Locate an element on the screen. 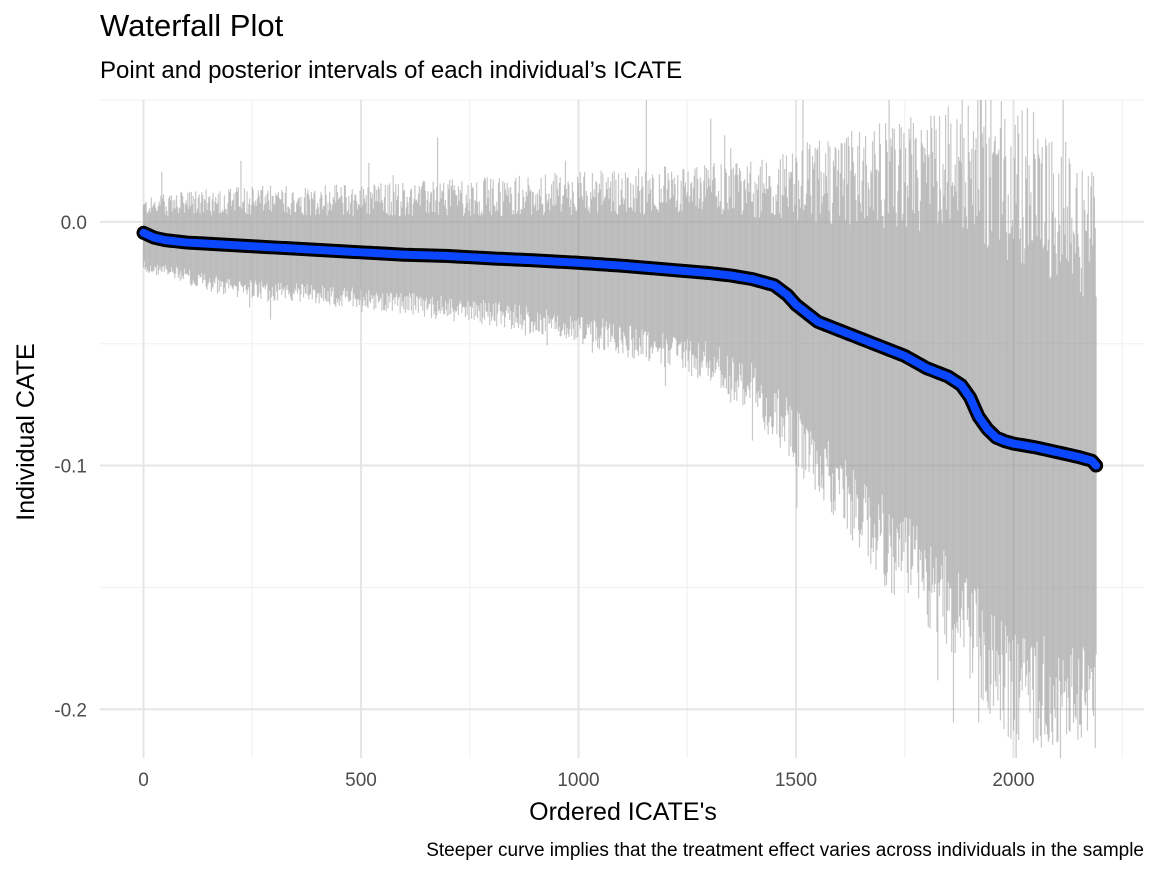 Image resolution: width=1154 pixels, height=870 pixels. chart-title: Waterfall Plot is located at coordinates (192, 25).